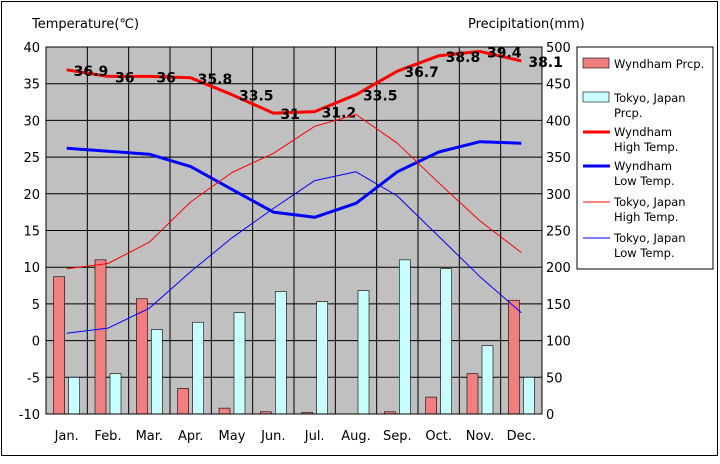  I want to click on precipitation-tick-label: 350, so click(558, 158).